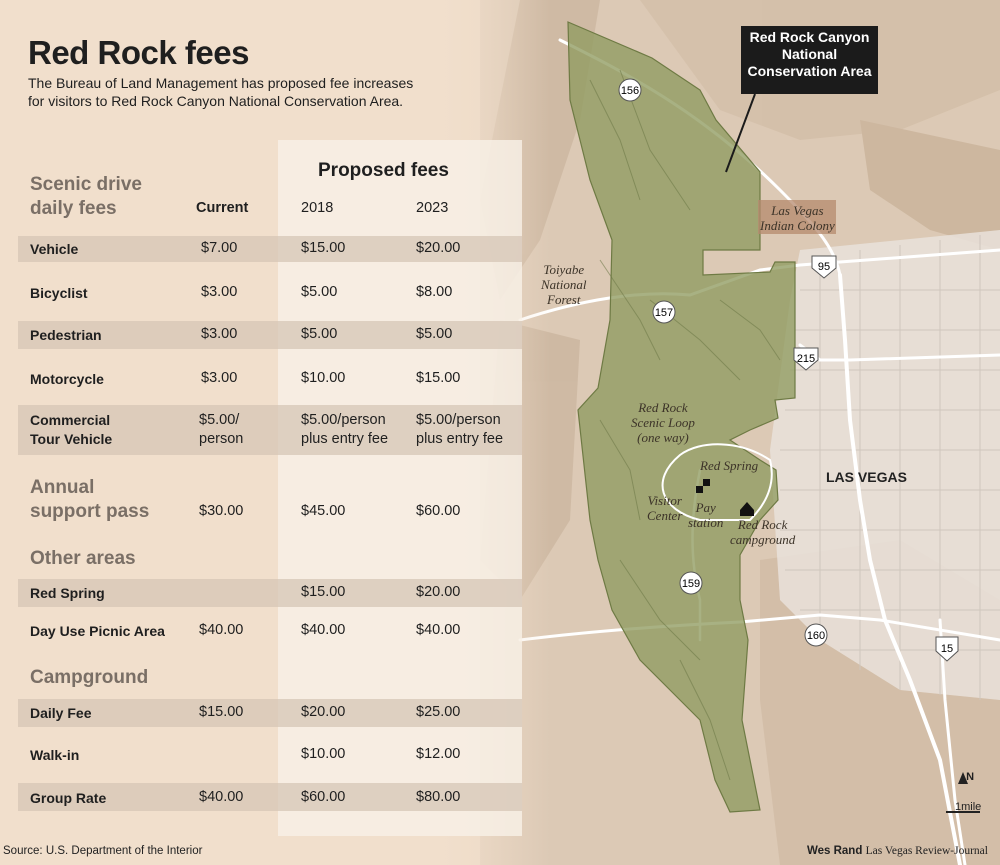 The width and height of the screenshot is (1000, 865). What do you see at coordinates (61, 713) in the screenshot?
I see `row-label-daily-fee: Daily Fee` at bounding box center [61, 713].